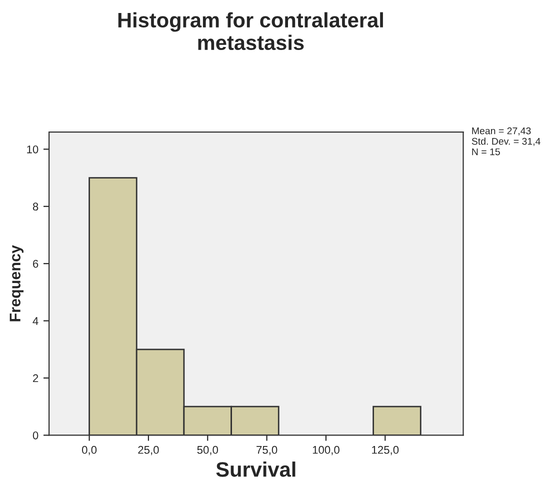 The height and width of the screenshot is (489, 545). Describe the element at coordinates (35, 378) in the screenshot. I see `y-tick-label: 2` at that location.